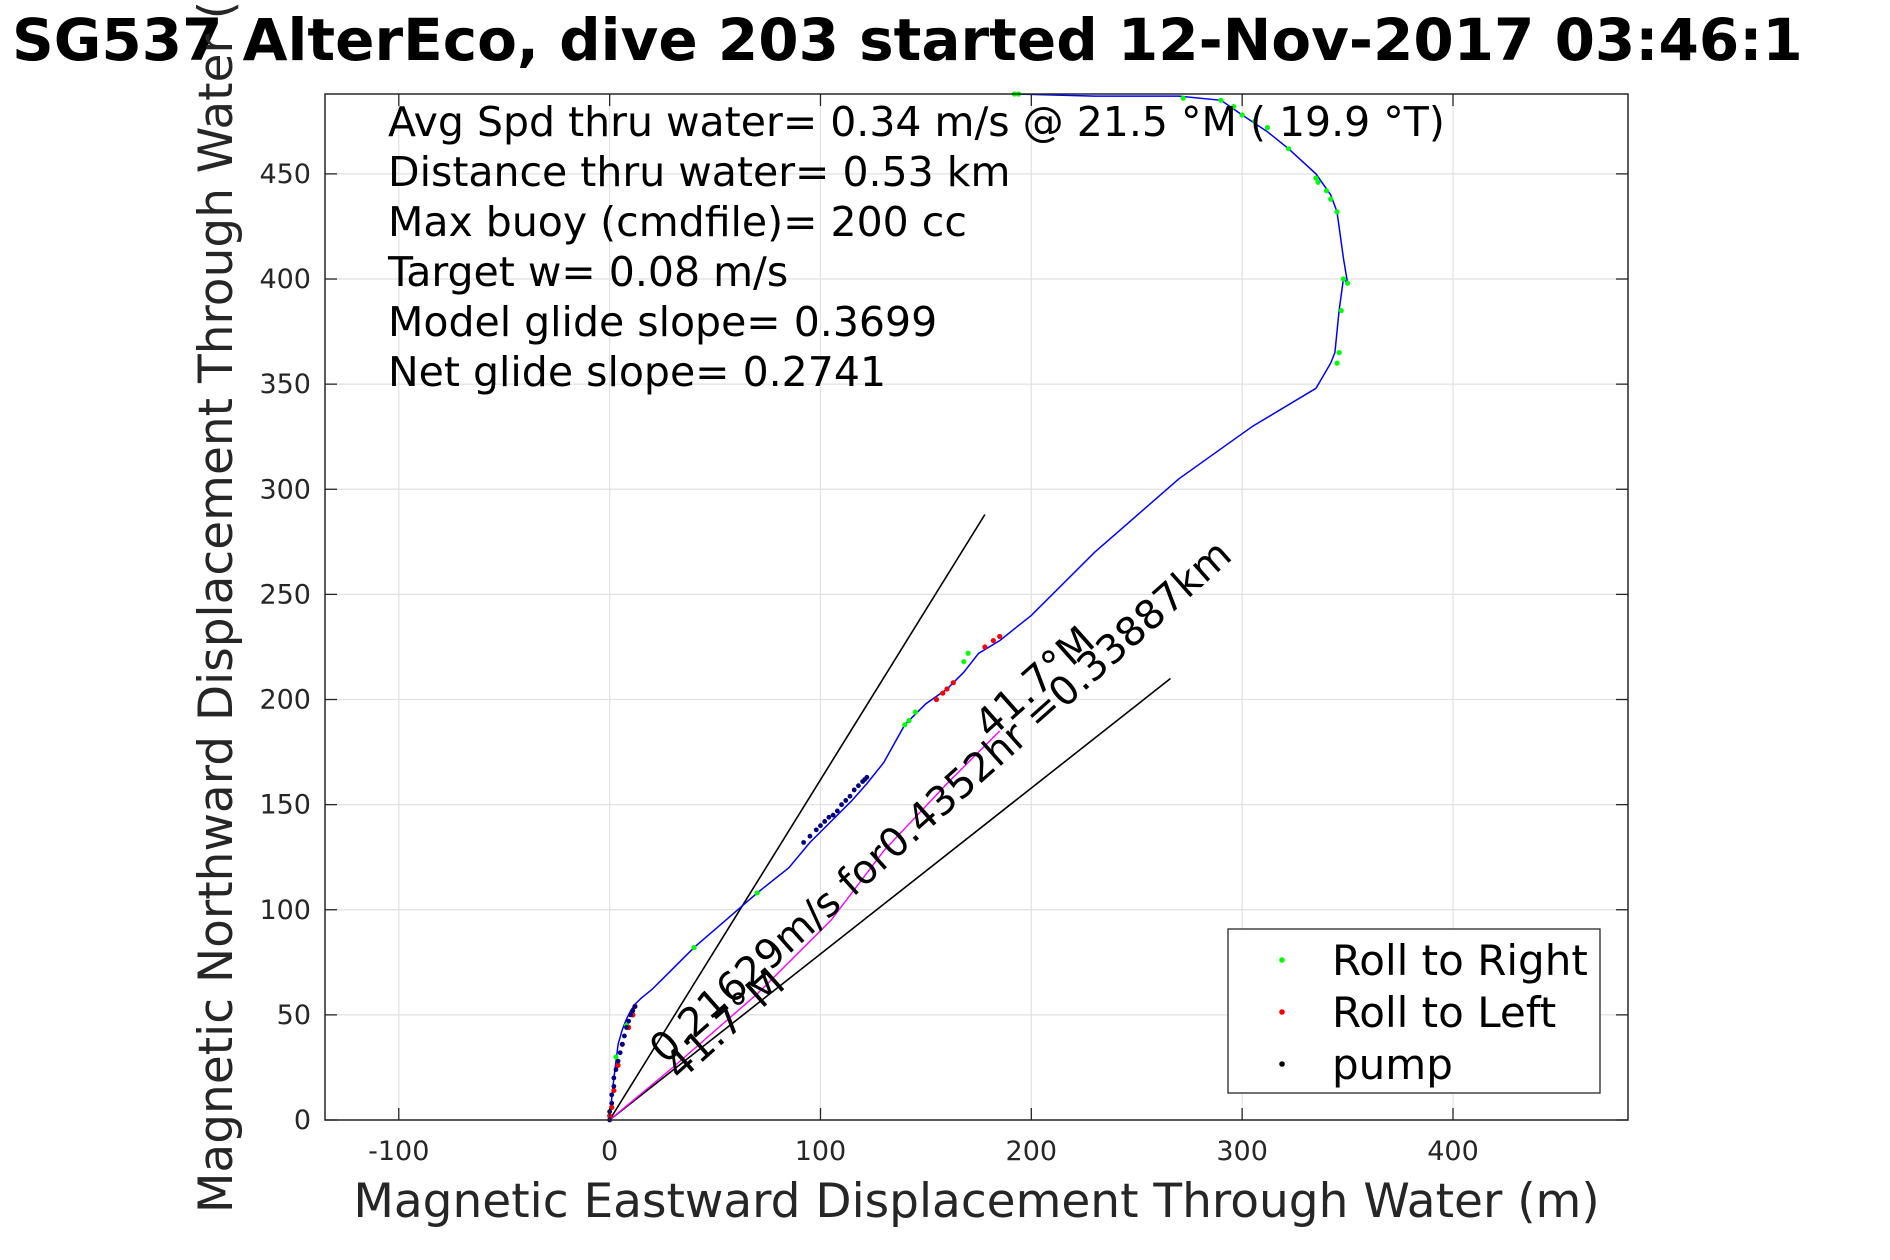 Image resolution: width=1890 pixels, height=1260 pixels. I want to click on roll-left-line, so click(805, 925).